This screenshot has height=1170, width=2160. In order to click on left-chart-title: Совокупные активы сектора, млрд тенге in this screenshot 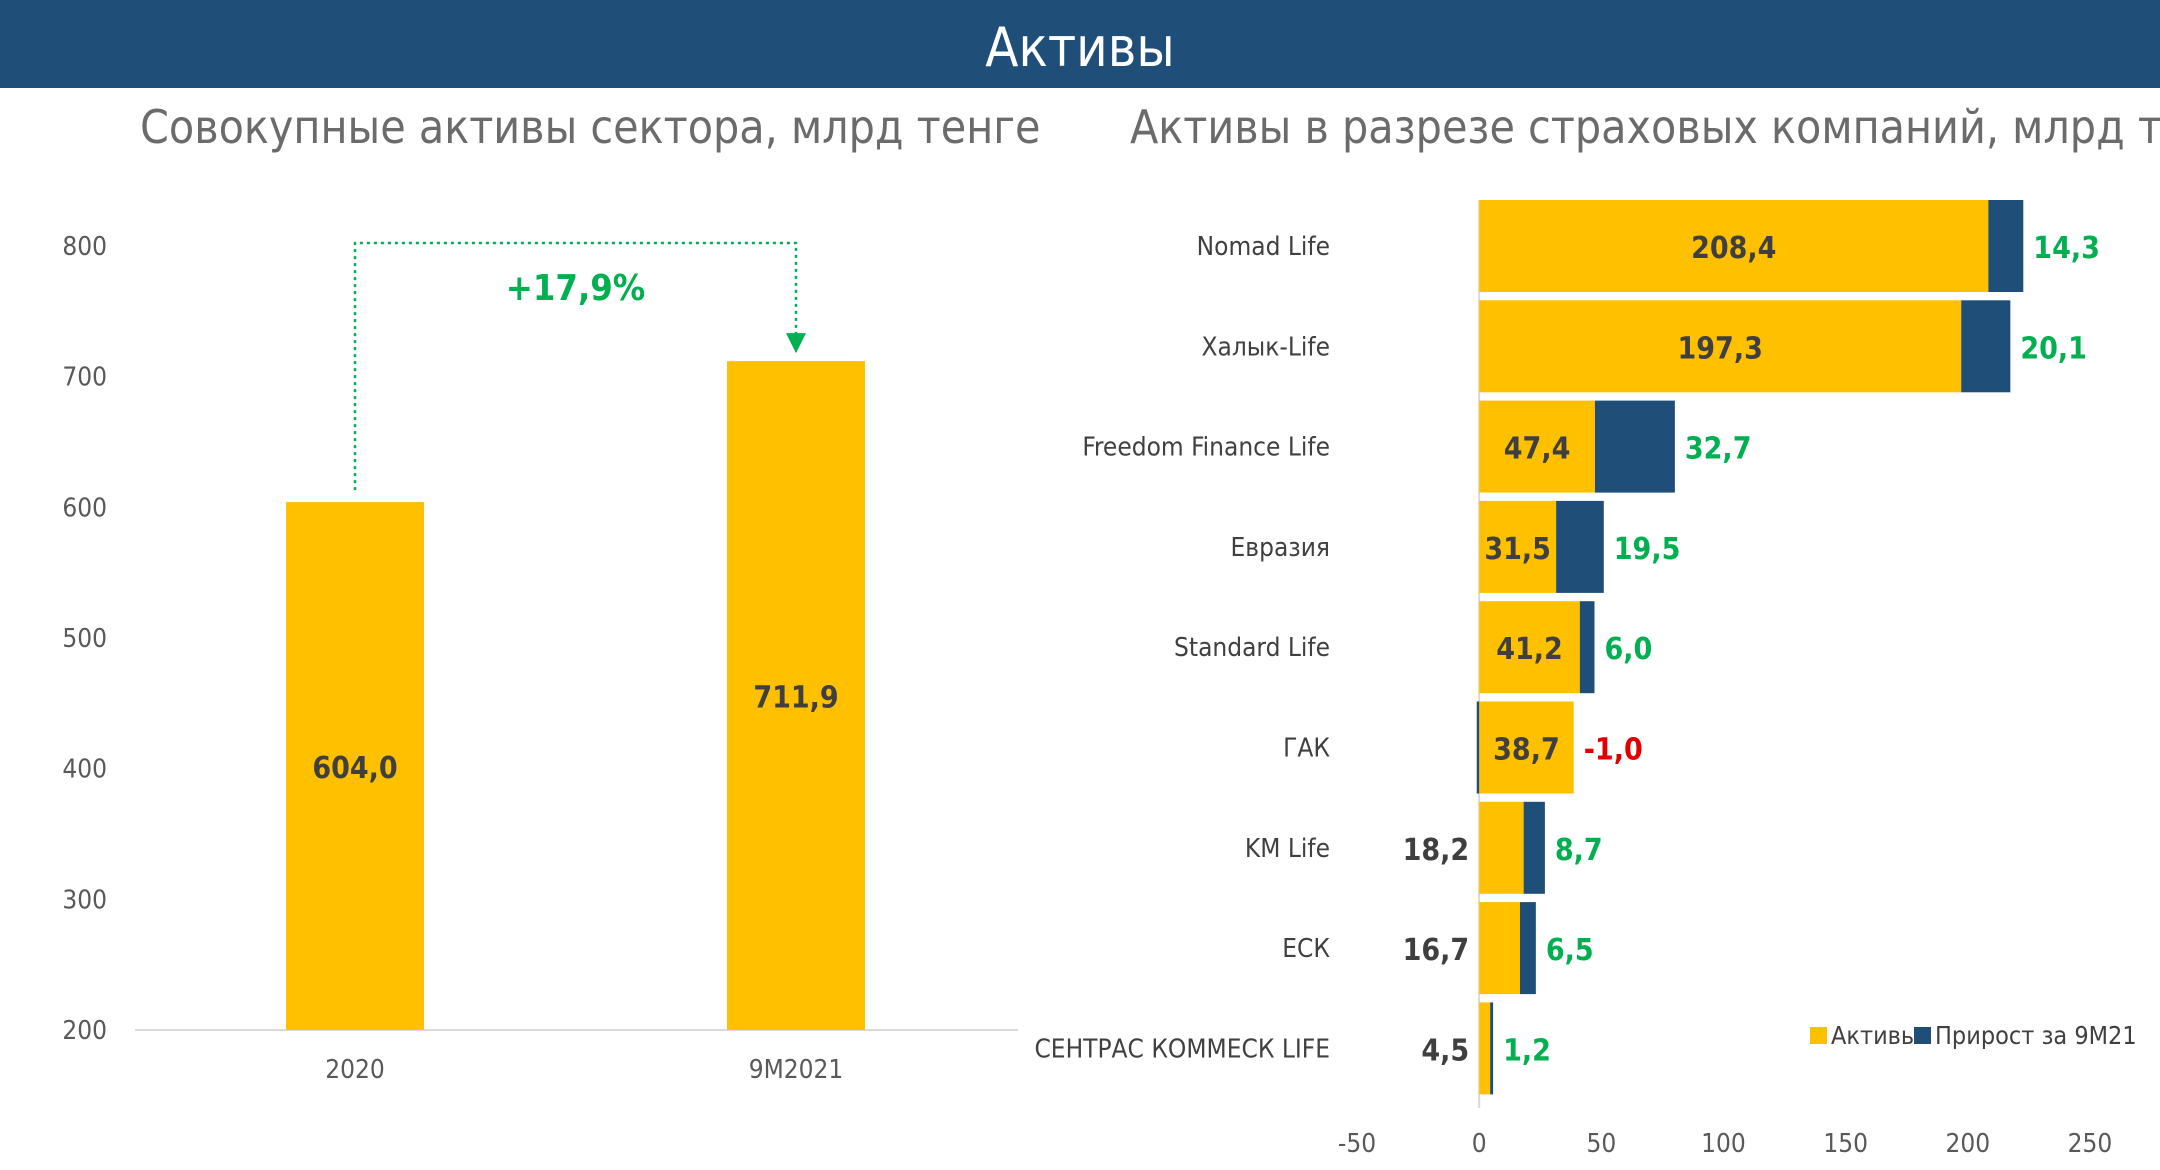, I will do `click(590, 127)`.